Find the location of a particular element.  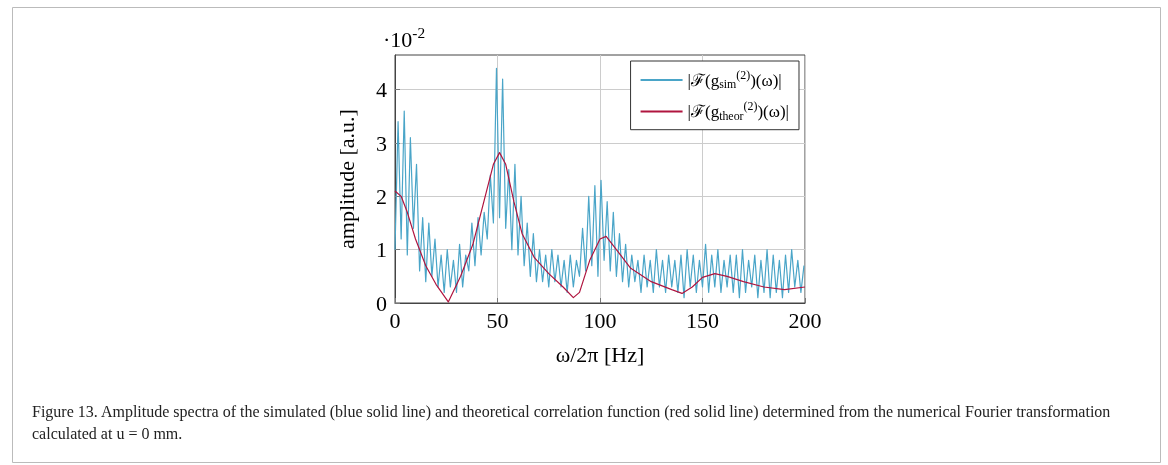

x-tick-label: 200 is located at coordinates (805, 320).